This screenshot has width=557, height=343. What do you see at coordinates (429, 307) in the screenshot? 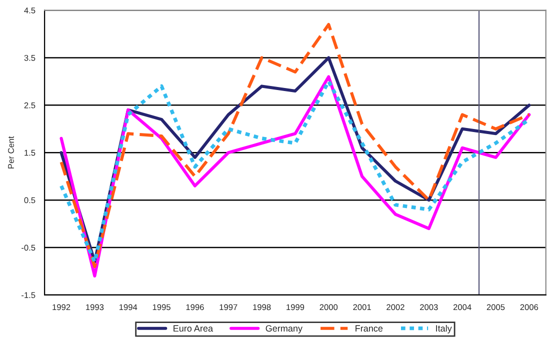
I see `x-tick-label: 2003` at bounding box center [429, 307].